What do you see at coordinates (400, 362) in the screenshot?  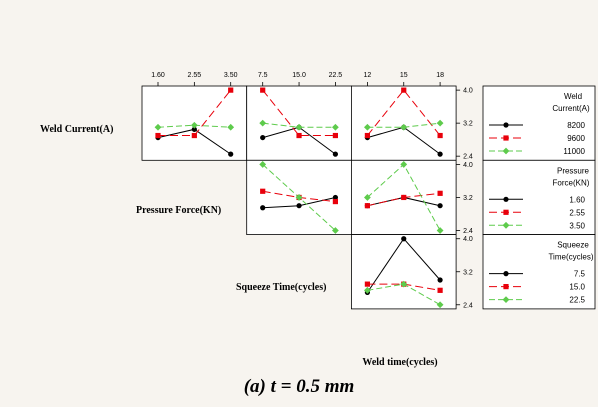 I see `x-axis-label: Weld time(cycles)` at bounding box center [400, 362].